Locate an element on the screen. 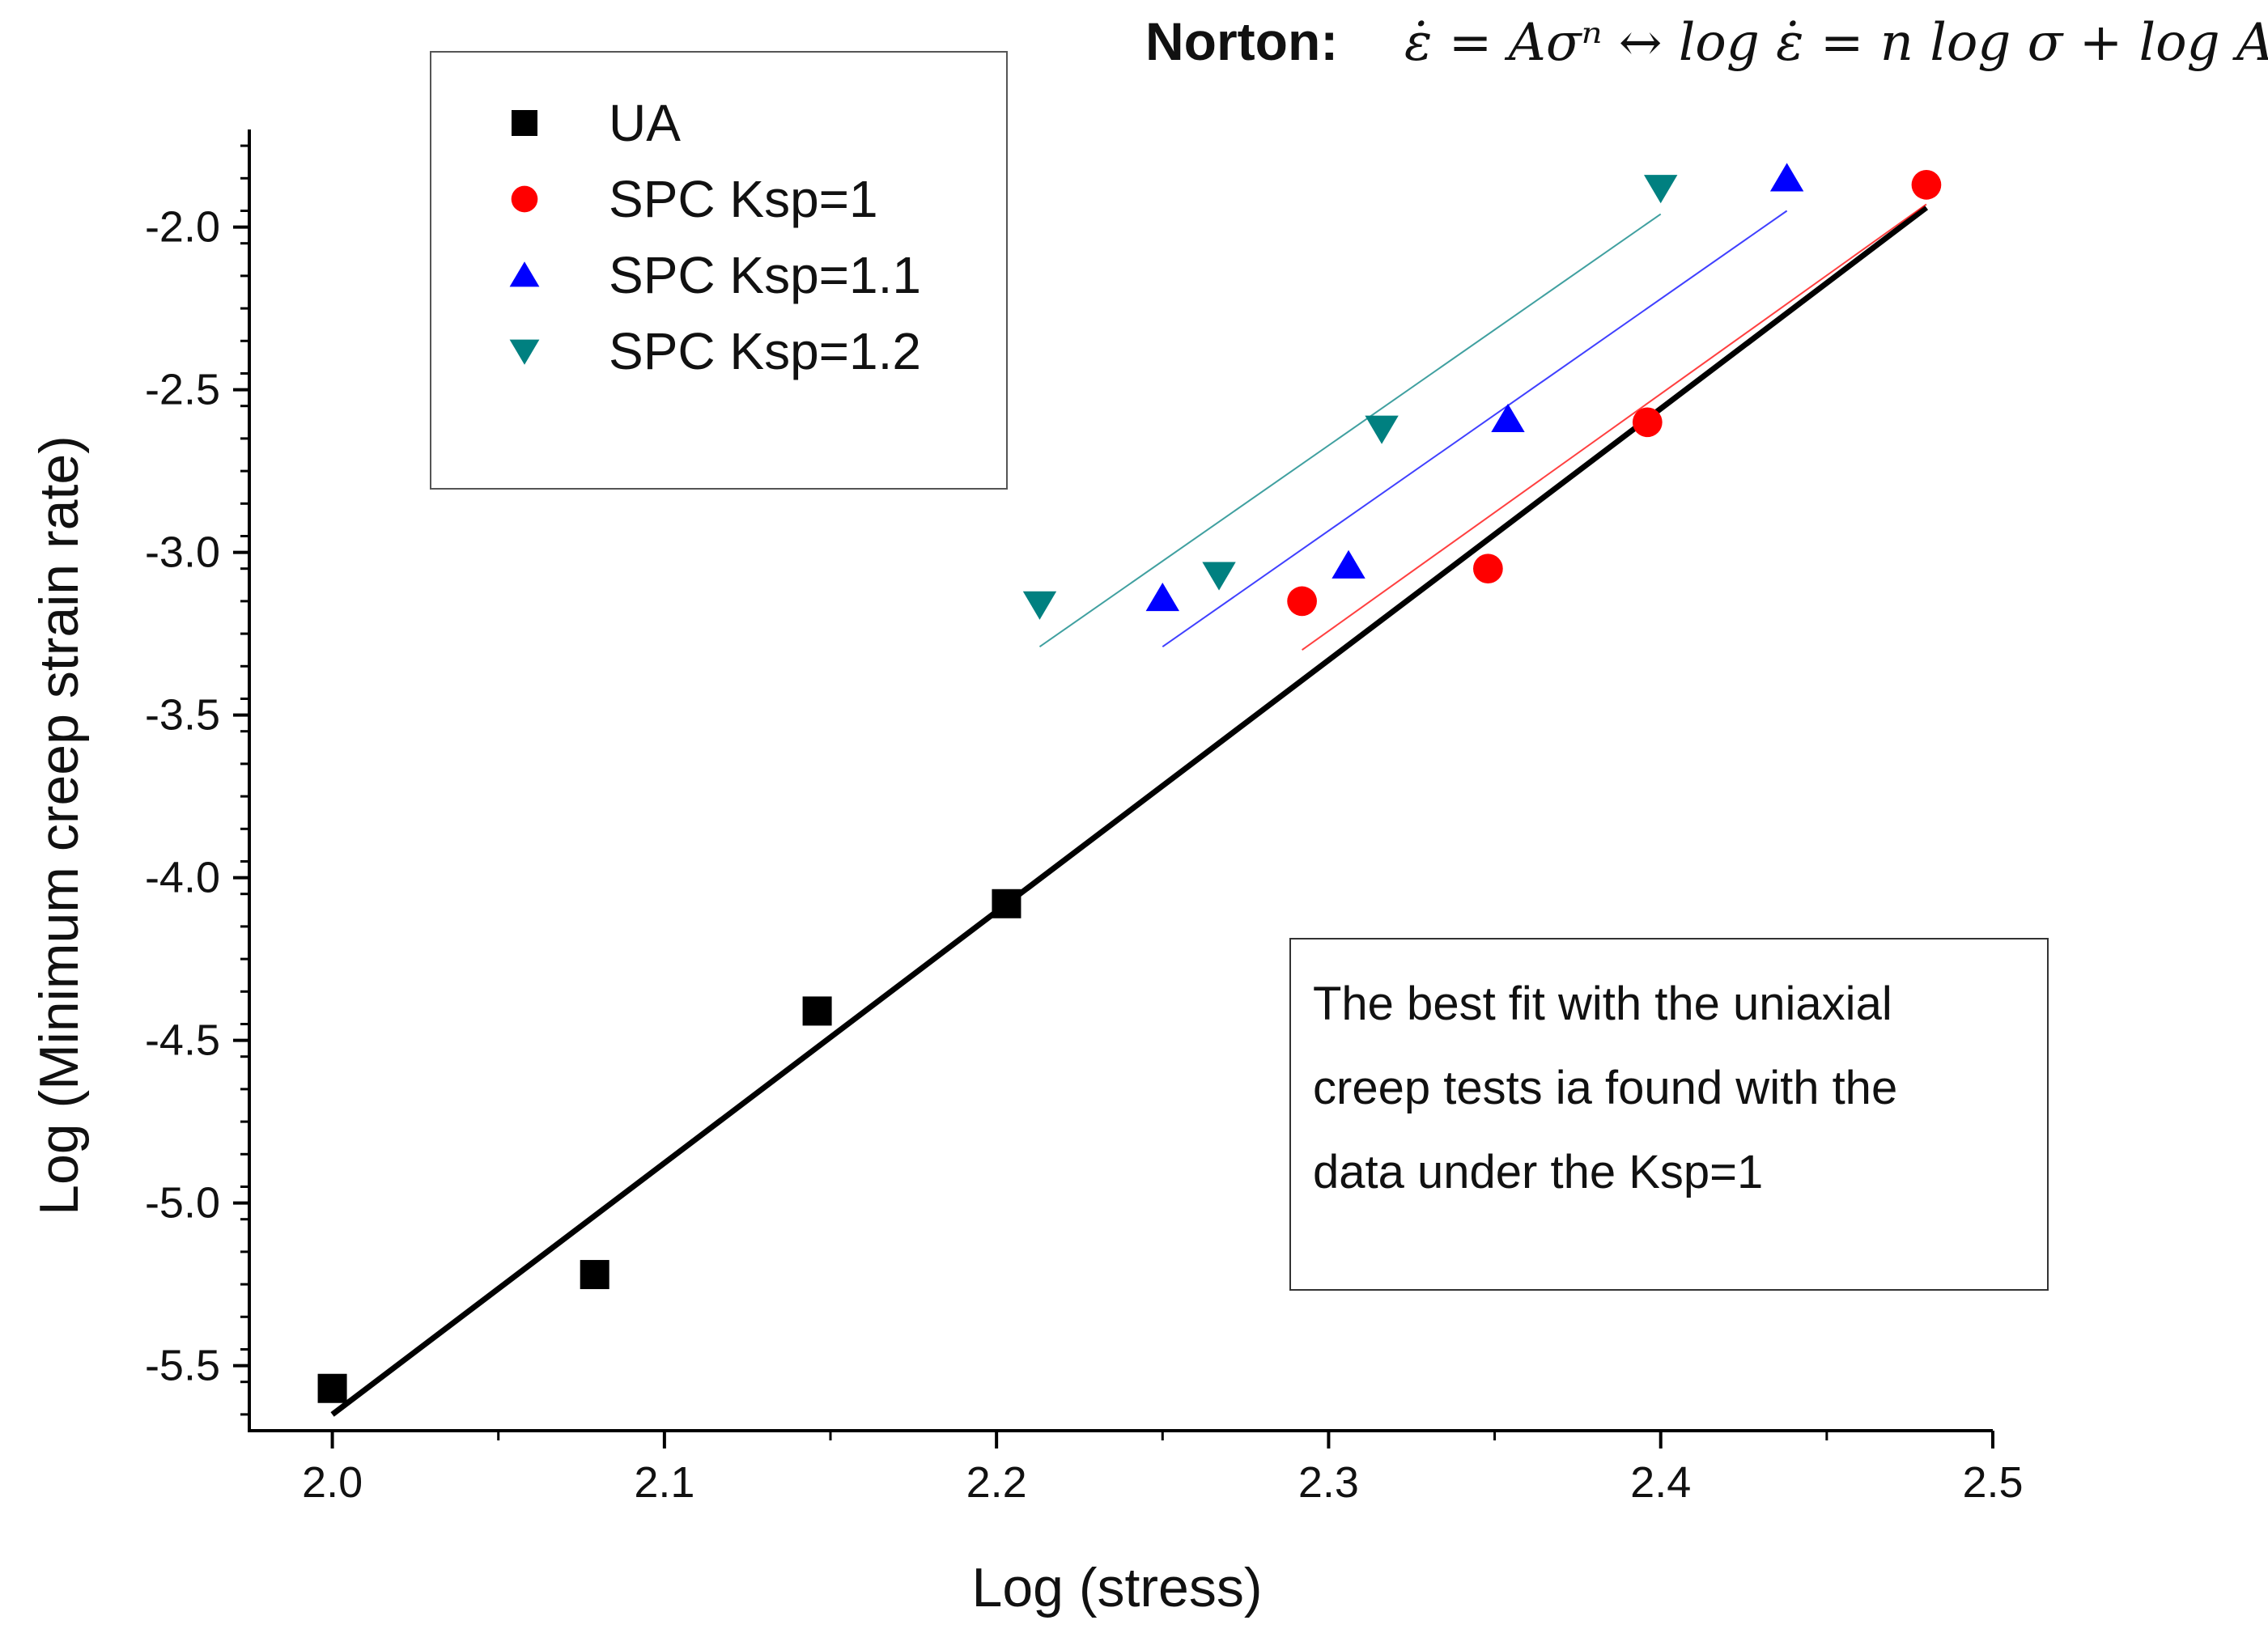  x-tick-label: 2.5 is located at coordinates (1992, 1483).